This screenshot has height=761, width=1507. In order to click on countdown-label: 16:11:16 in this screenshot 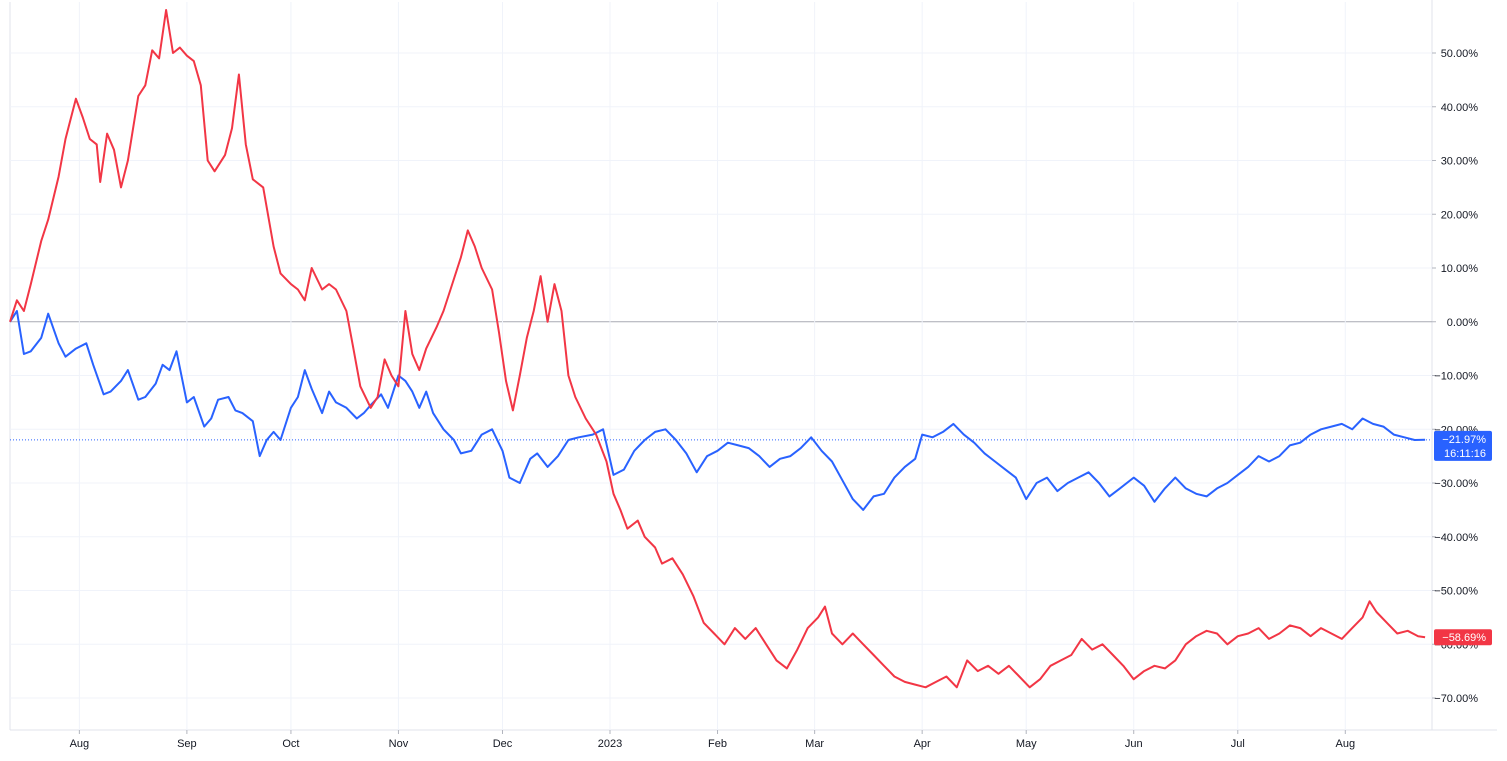, I will do `click(1465, 454)`.